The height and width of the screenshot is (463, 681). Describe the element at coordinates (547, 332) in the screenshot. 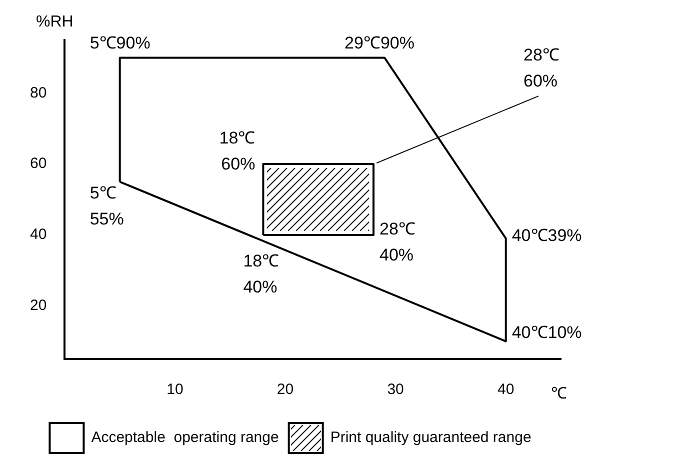

I see `annotation: 40℃10%` at that location.